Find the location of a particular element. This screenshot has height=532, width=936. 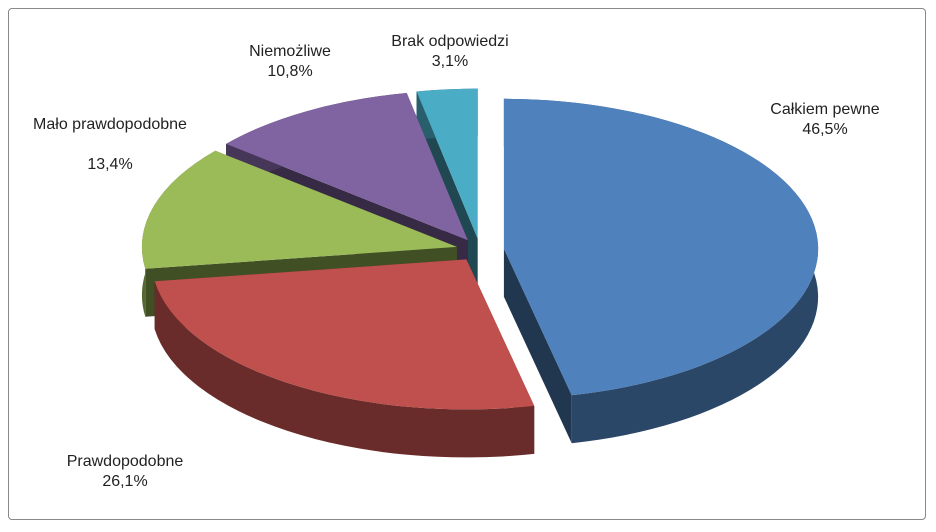

value-label: 3,1% is located at coordinates (450, 61).